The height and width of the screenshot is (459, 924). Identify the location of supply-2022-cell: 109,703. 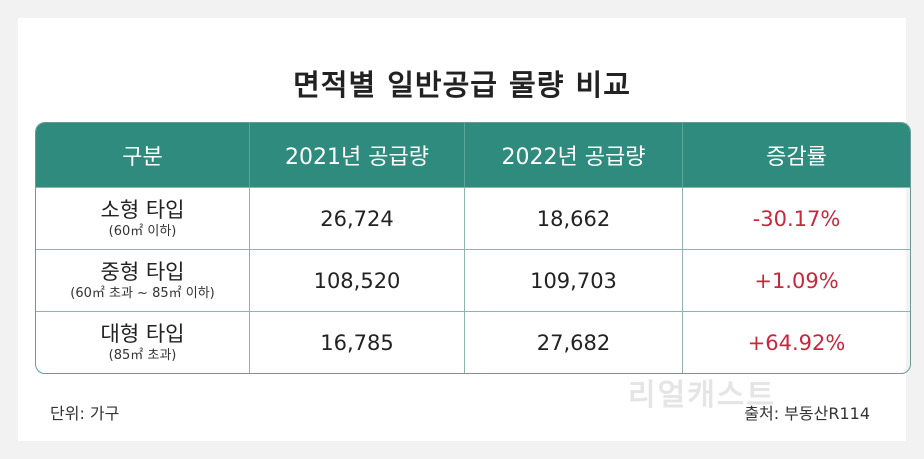
(574, 280).